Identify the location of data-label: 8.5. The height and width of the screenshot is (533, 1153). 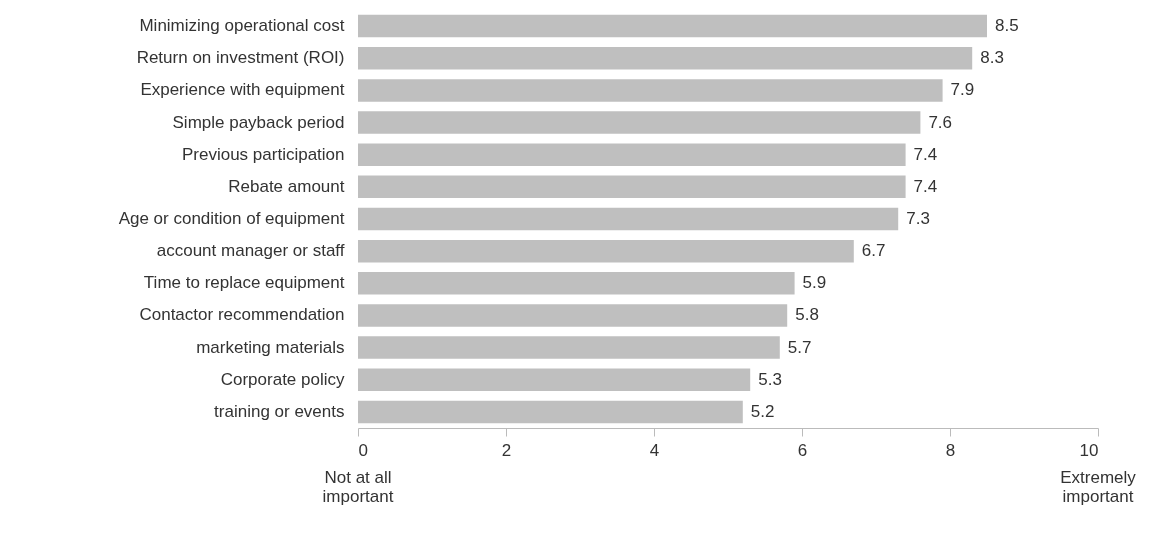
(1007, 26).